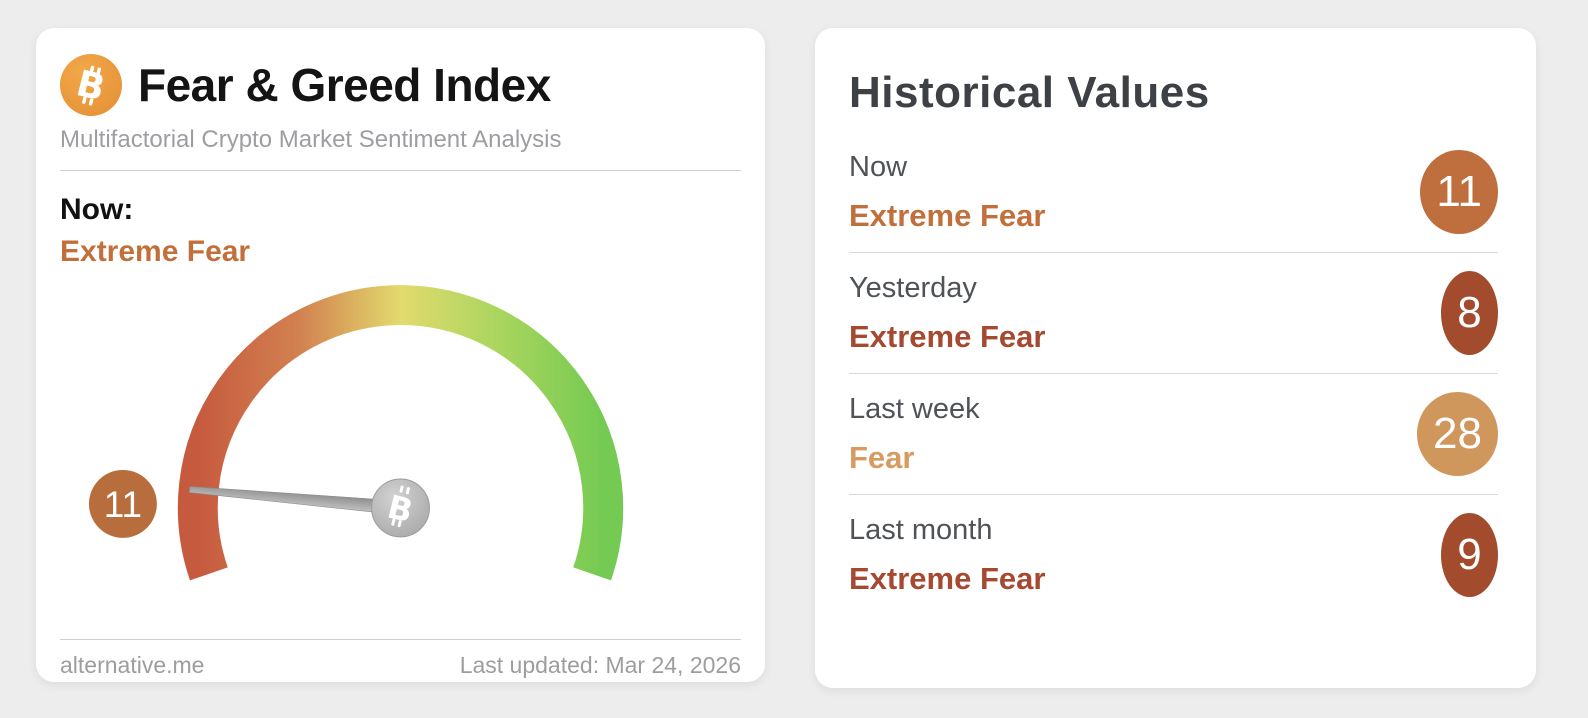  What do you see at coordinates (91, 85) in the screenshot?
I see `bitcoin-icon: B` at bounding box center [91, 85].